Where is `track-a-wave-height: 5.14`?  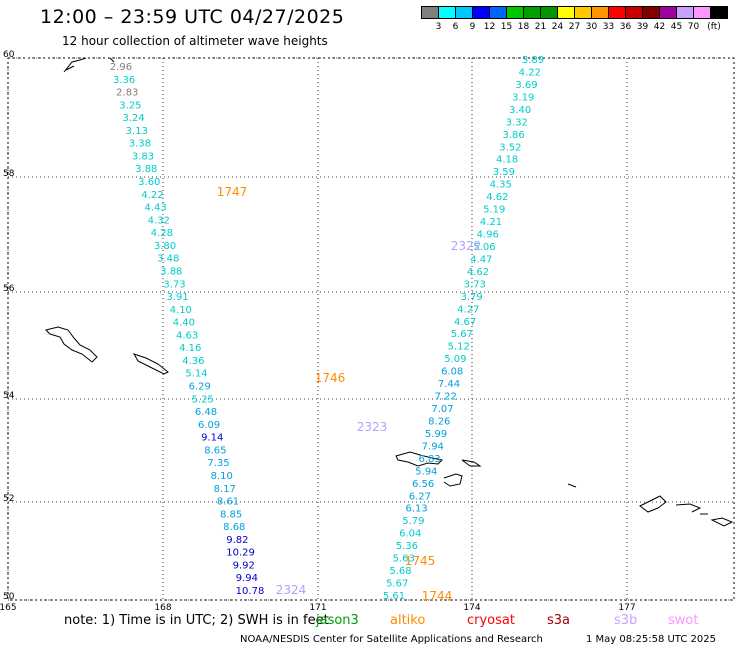 track-a-wave-height: 5.14 is located at coordinates (196, 374).